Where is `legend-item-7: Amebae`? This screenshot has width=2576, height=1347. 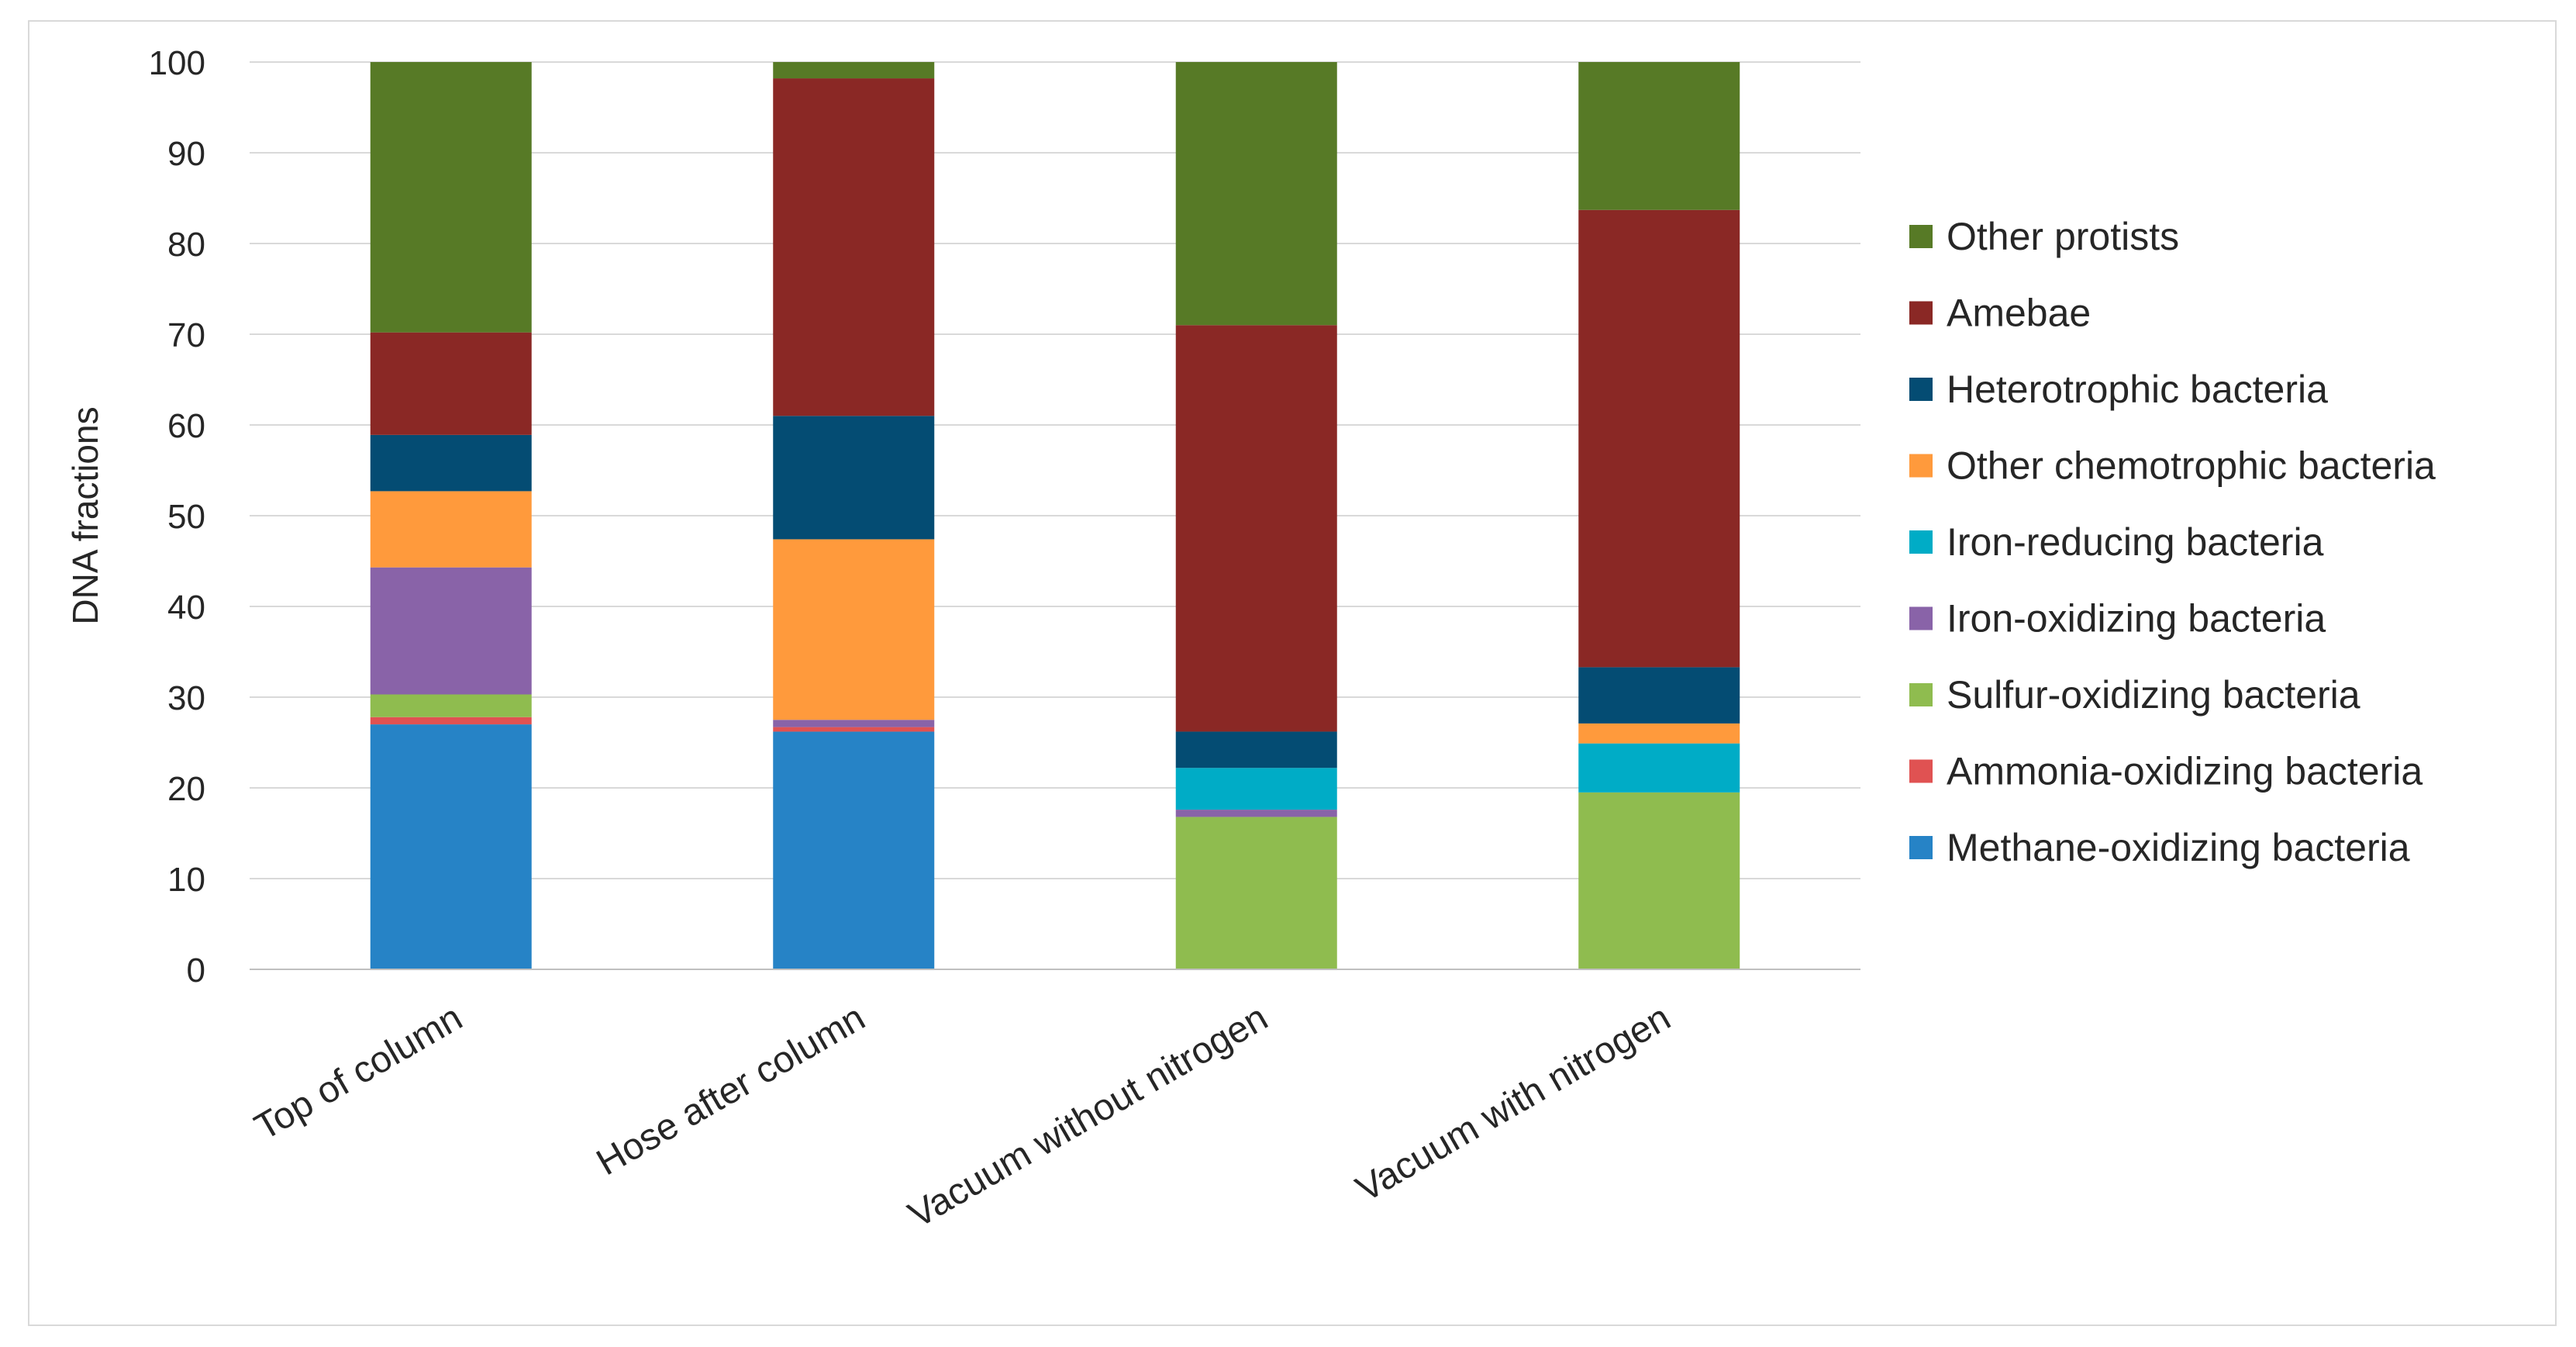
legend-item-7: Amebae is located at coordinates (2000, 313).